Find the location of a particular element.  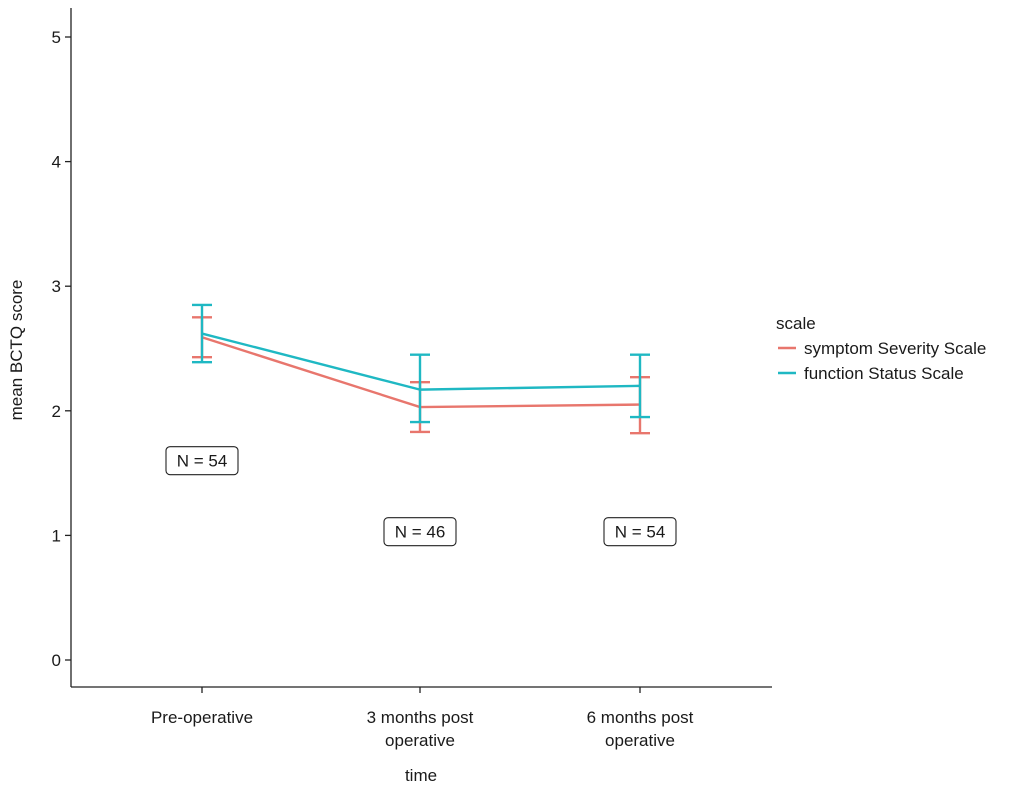

n-annotation: N = 46 is located at coordinates (420, 532).